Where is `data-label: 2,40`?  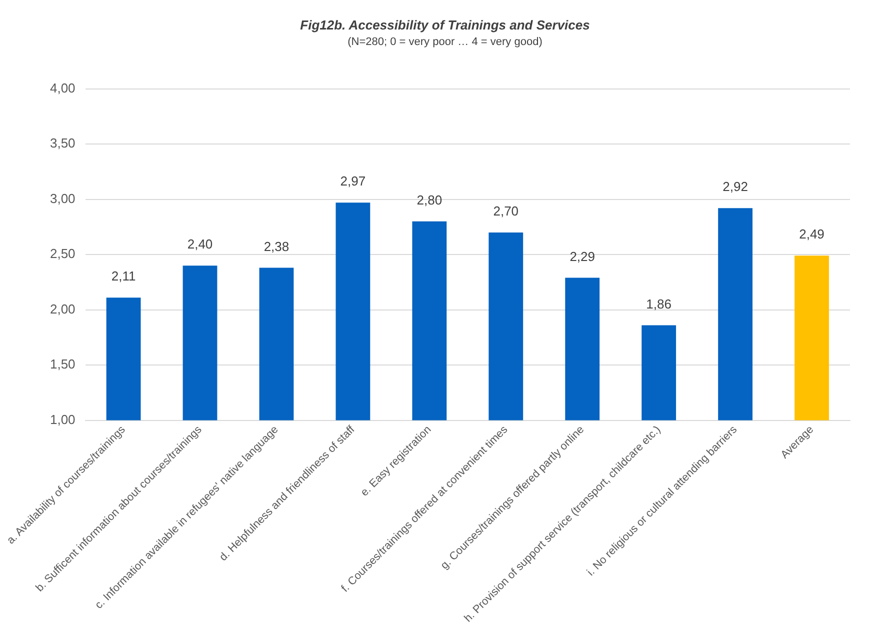 data-label: 2,40 is located at coordinates (200, 244).